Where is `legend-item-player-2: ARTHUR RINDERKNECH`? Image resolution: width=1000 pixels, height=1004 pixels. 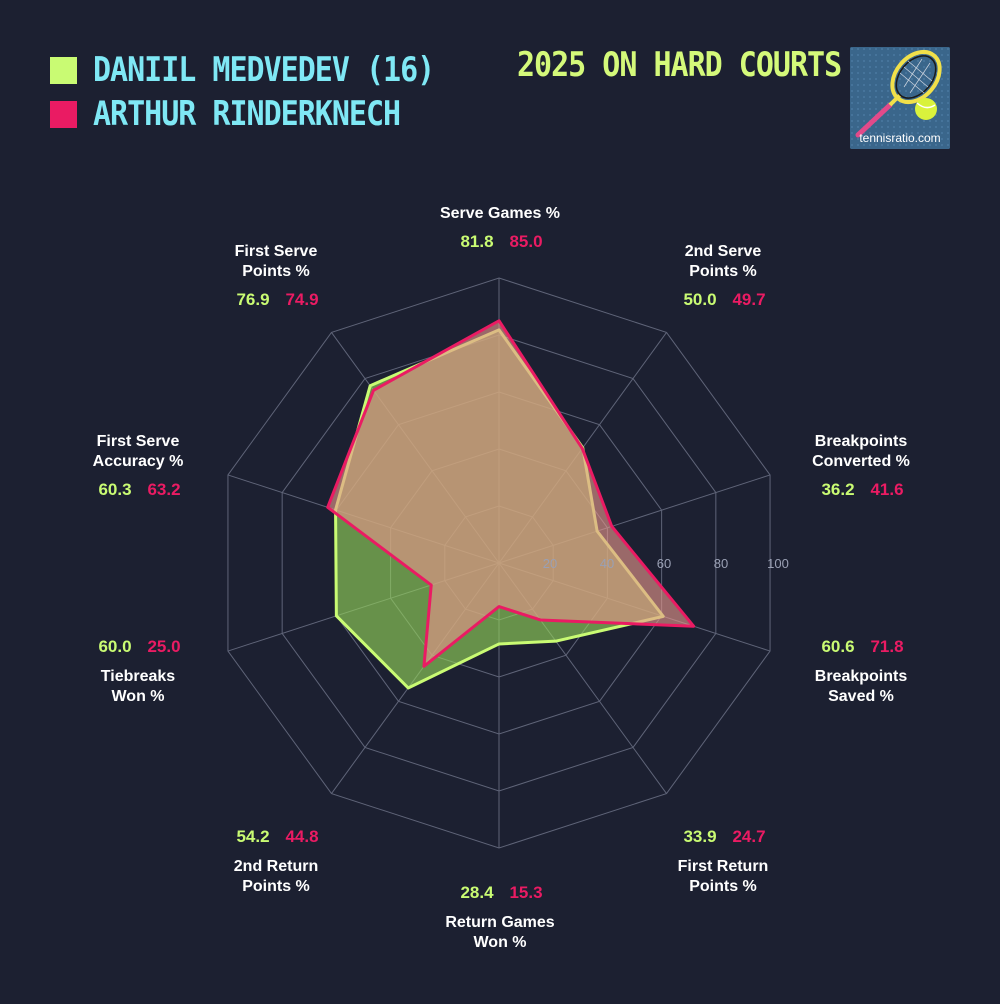 legend-item-player-2: ARTHUR RINDERKNECH is located at coordinates (242, 114).